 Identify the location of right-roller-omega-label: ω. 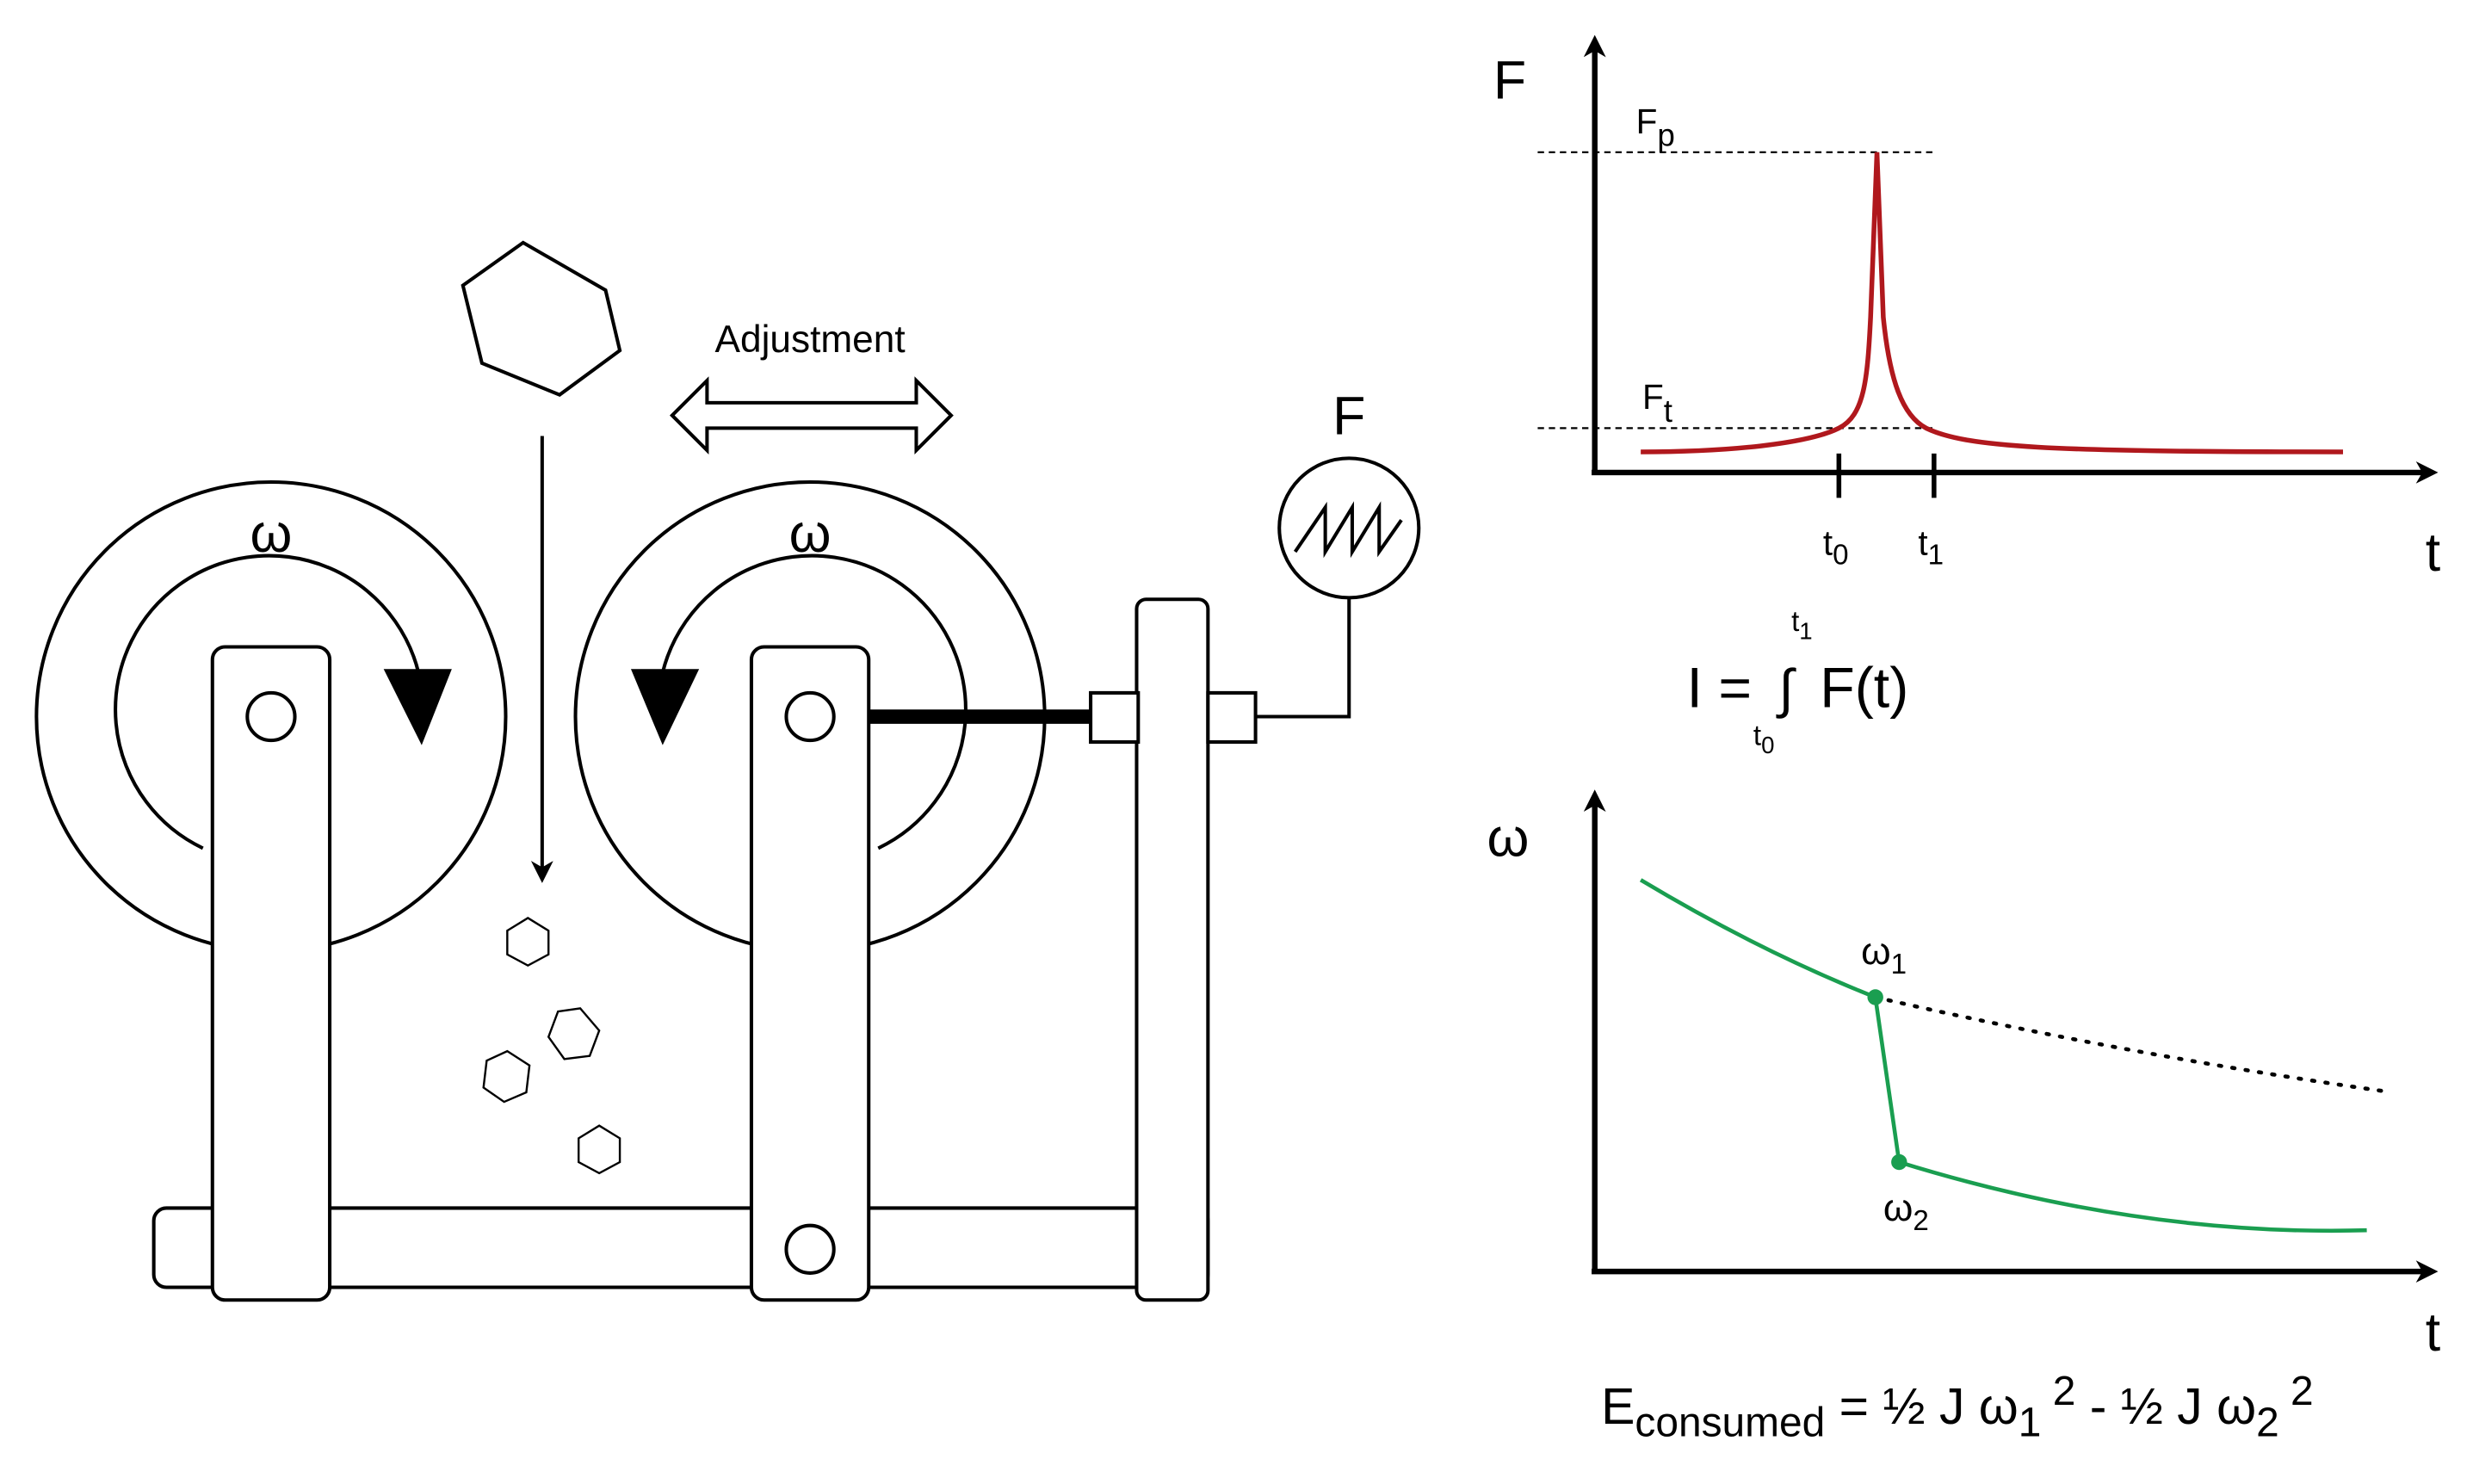
(811, 534).